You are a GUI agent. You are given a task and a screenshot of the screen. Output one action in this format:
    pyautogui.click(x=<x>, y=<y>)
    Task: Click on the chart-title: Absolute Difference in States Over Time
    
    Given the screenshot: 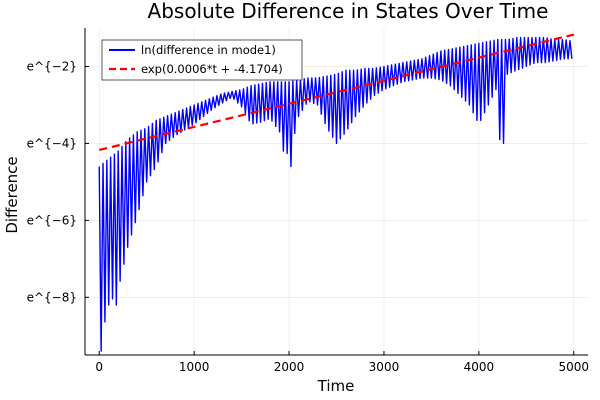 What is the action you would take?
    pyautogui.click(x=348, y=11)
    